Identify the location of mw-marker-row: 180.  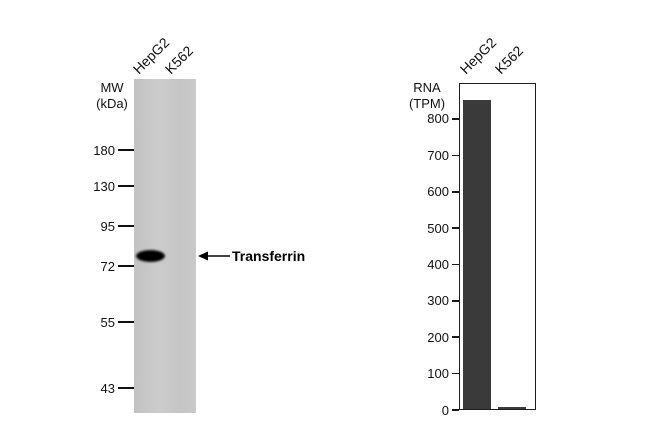
(111, 150).